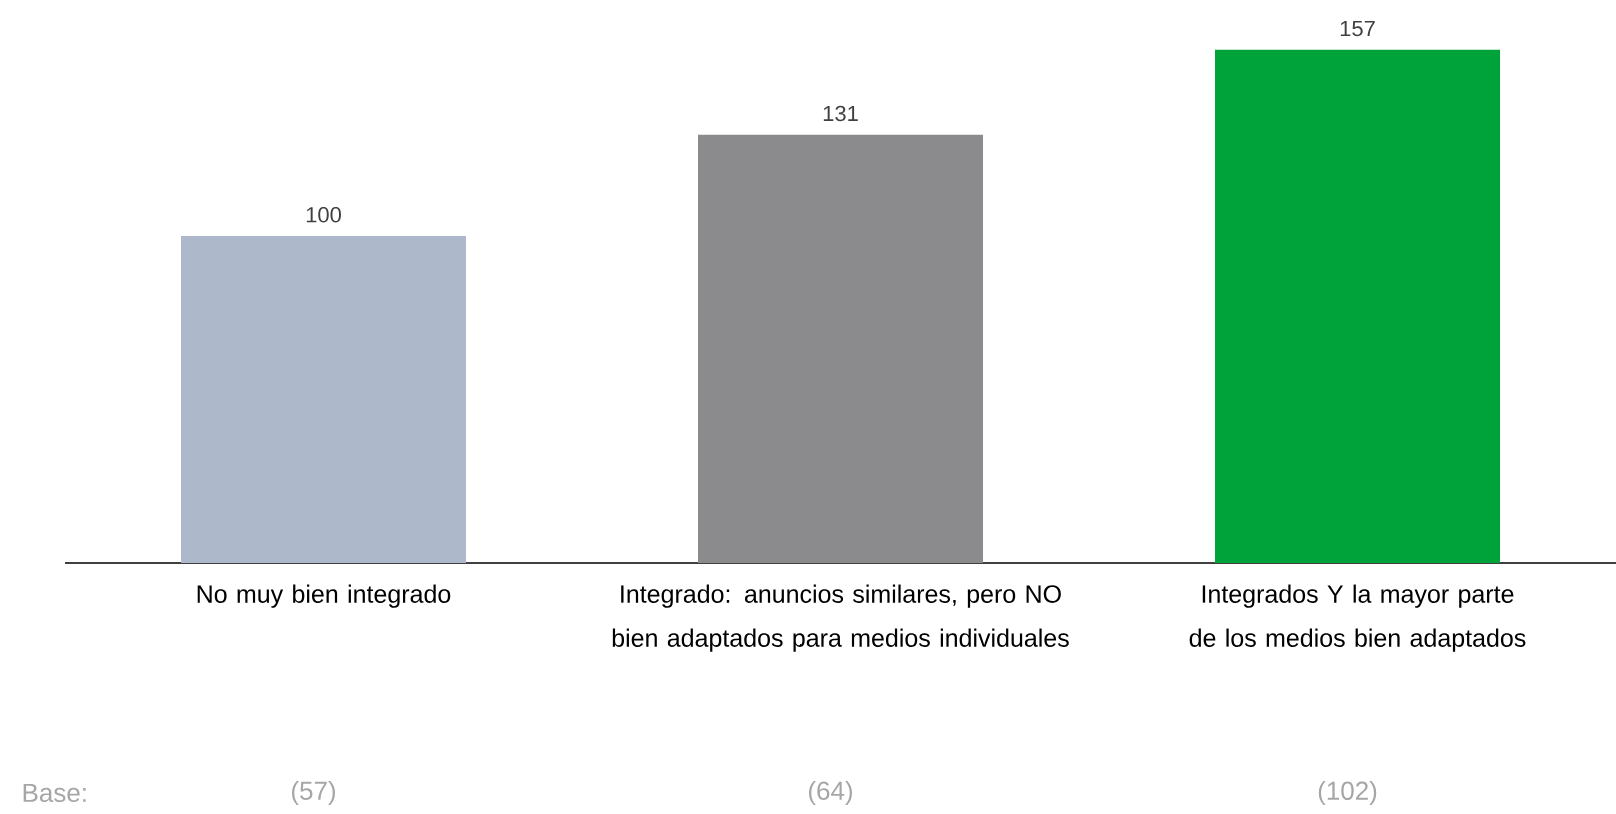 Image resolution: width=1616 pixels, height=814 pixels. Describe the element at coordinates (840, 113) in the screenshot. I see `data-label: 131` at that location.